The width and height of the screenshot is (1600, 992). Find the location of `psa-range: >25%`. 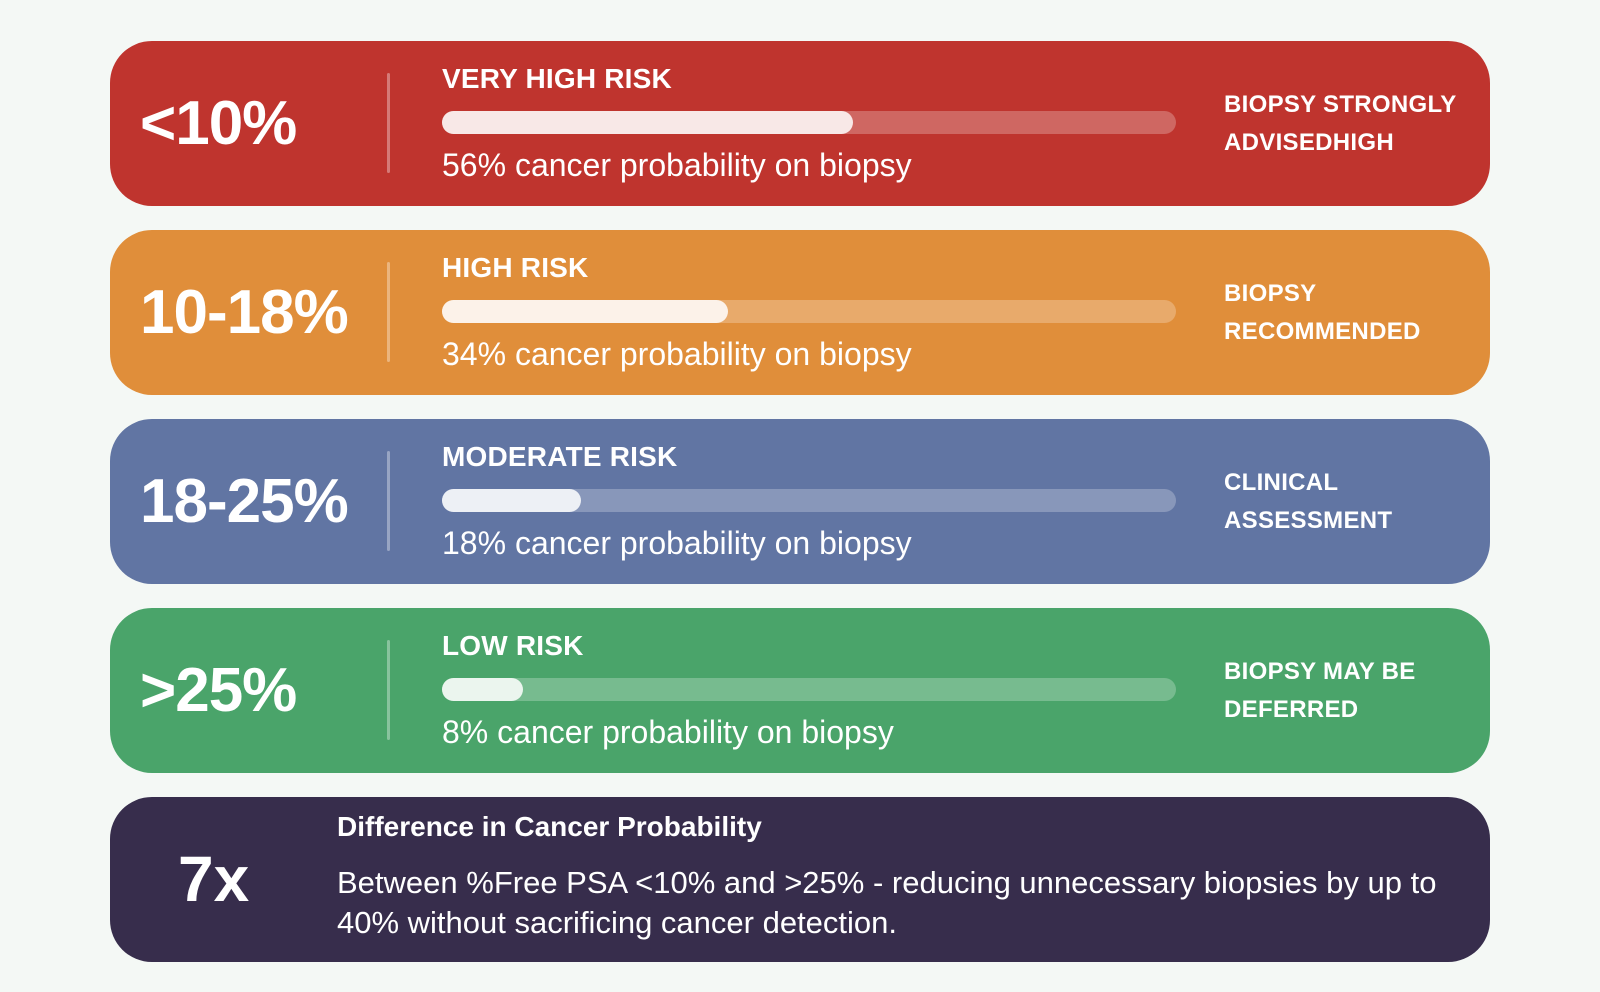

psa-range: >25% is located at coordinates (218, 690).